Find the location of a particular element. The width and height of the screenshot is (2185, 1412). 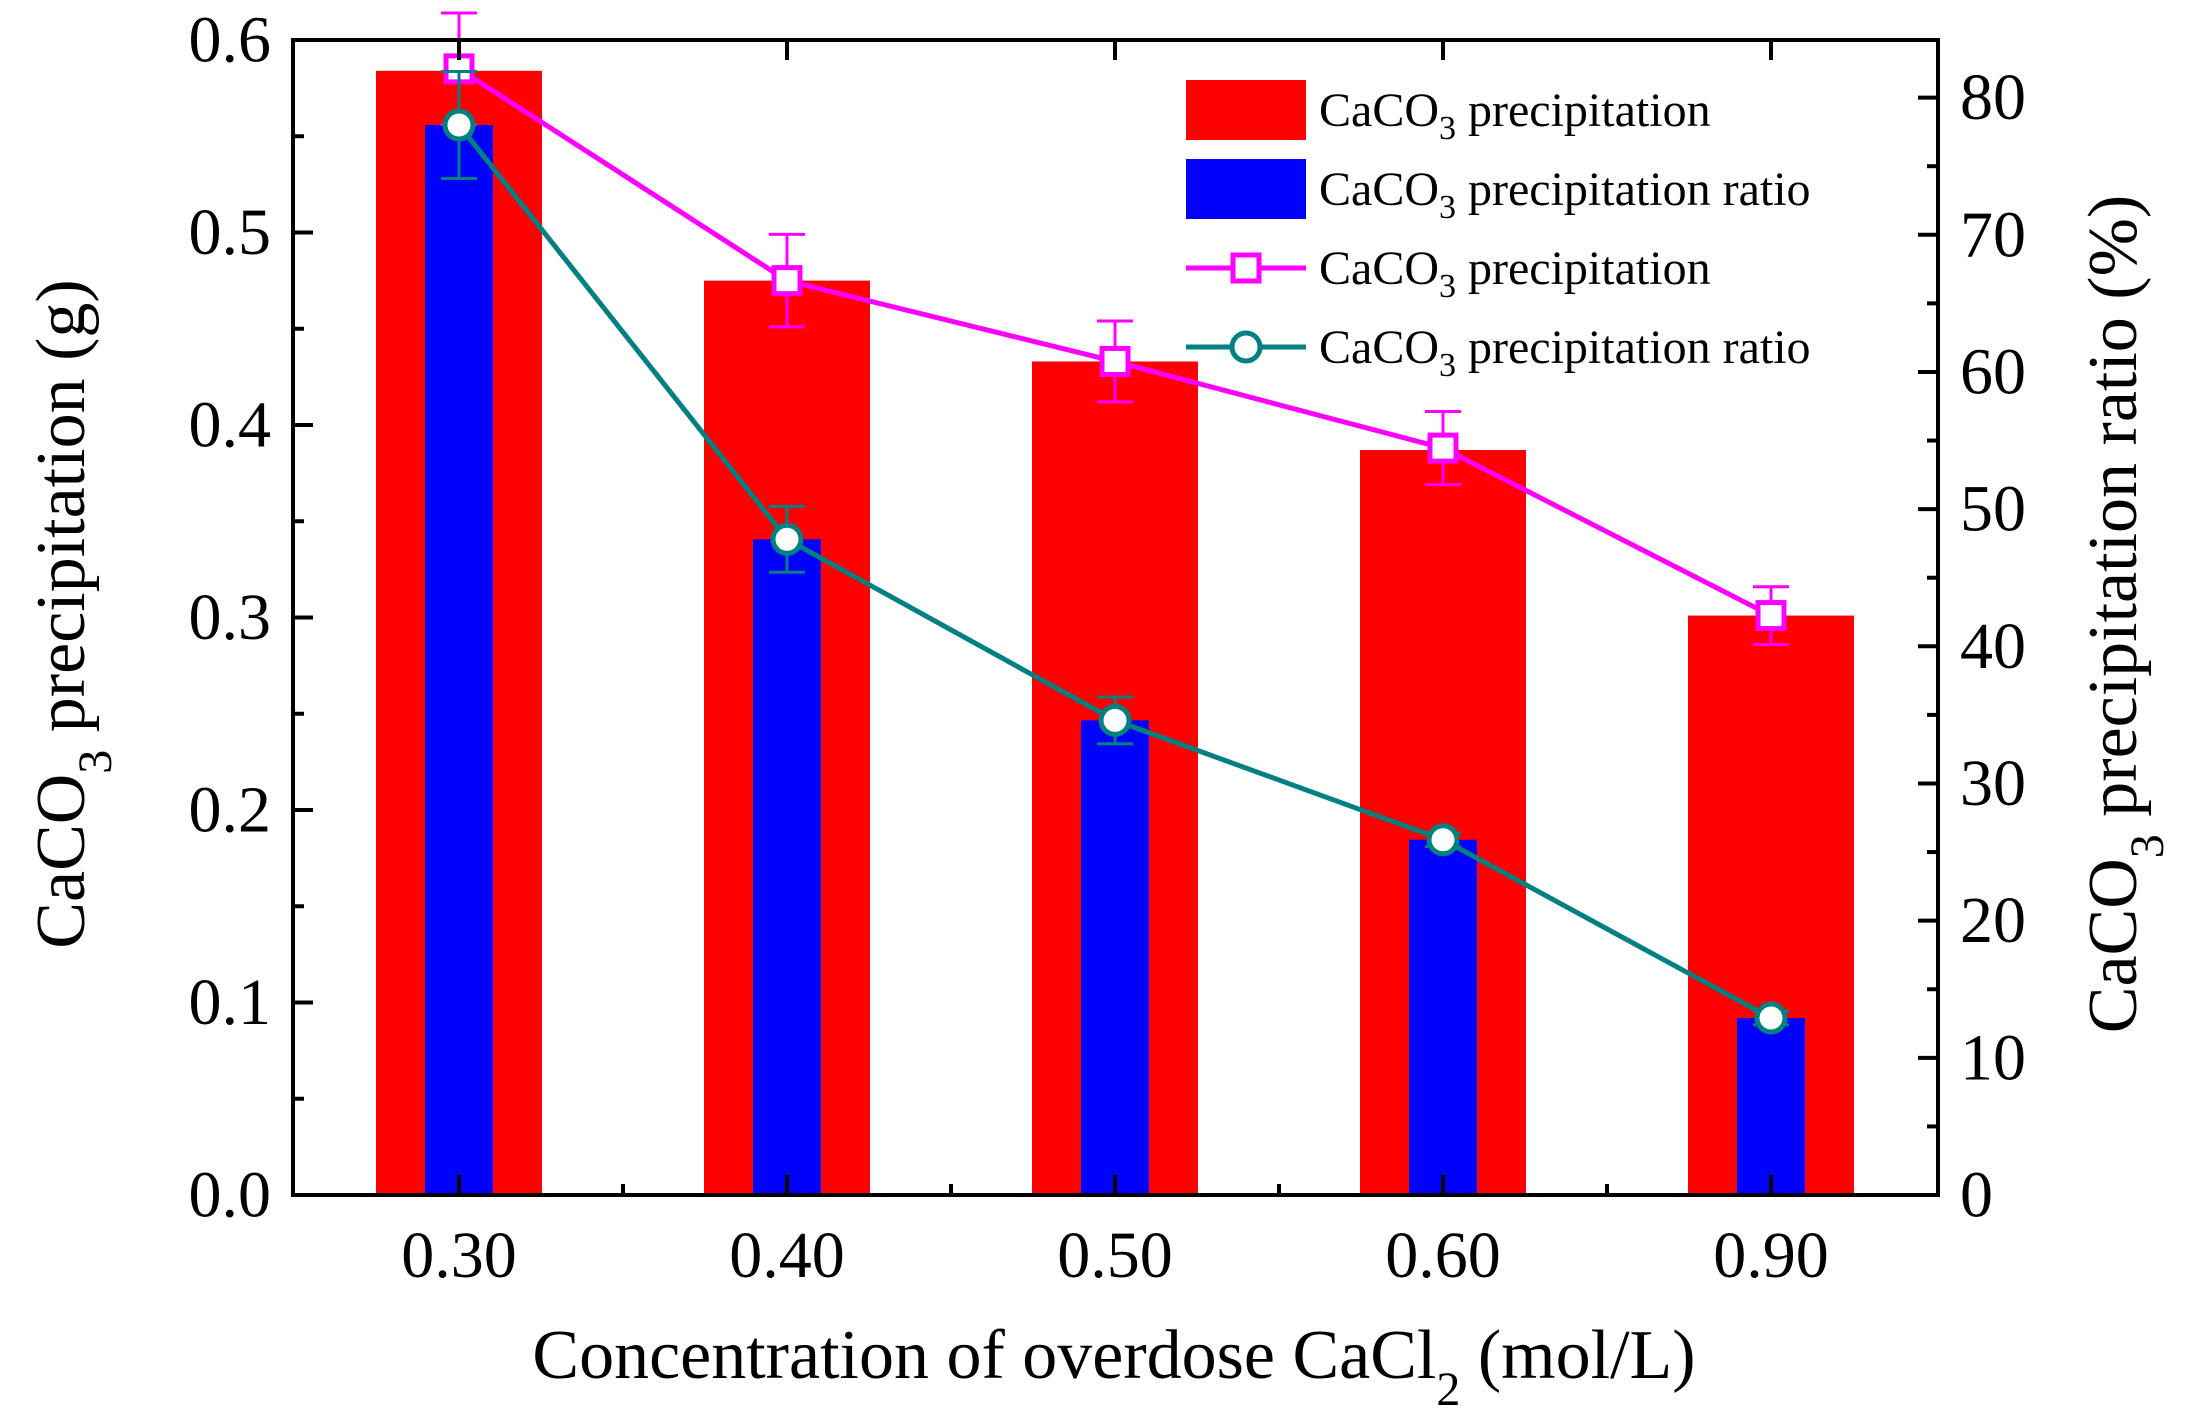

right-tick-label-2: 20 is located at coordinates (1993, 920).